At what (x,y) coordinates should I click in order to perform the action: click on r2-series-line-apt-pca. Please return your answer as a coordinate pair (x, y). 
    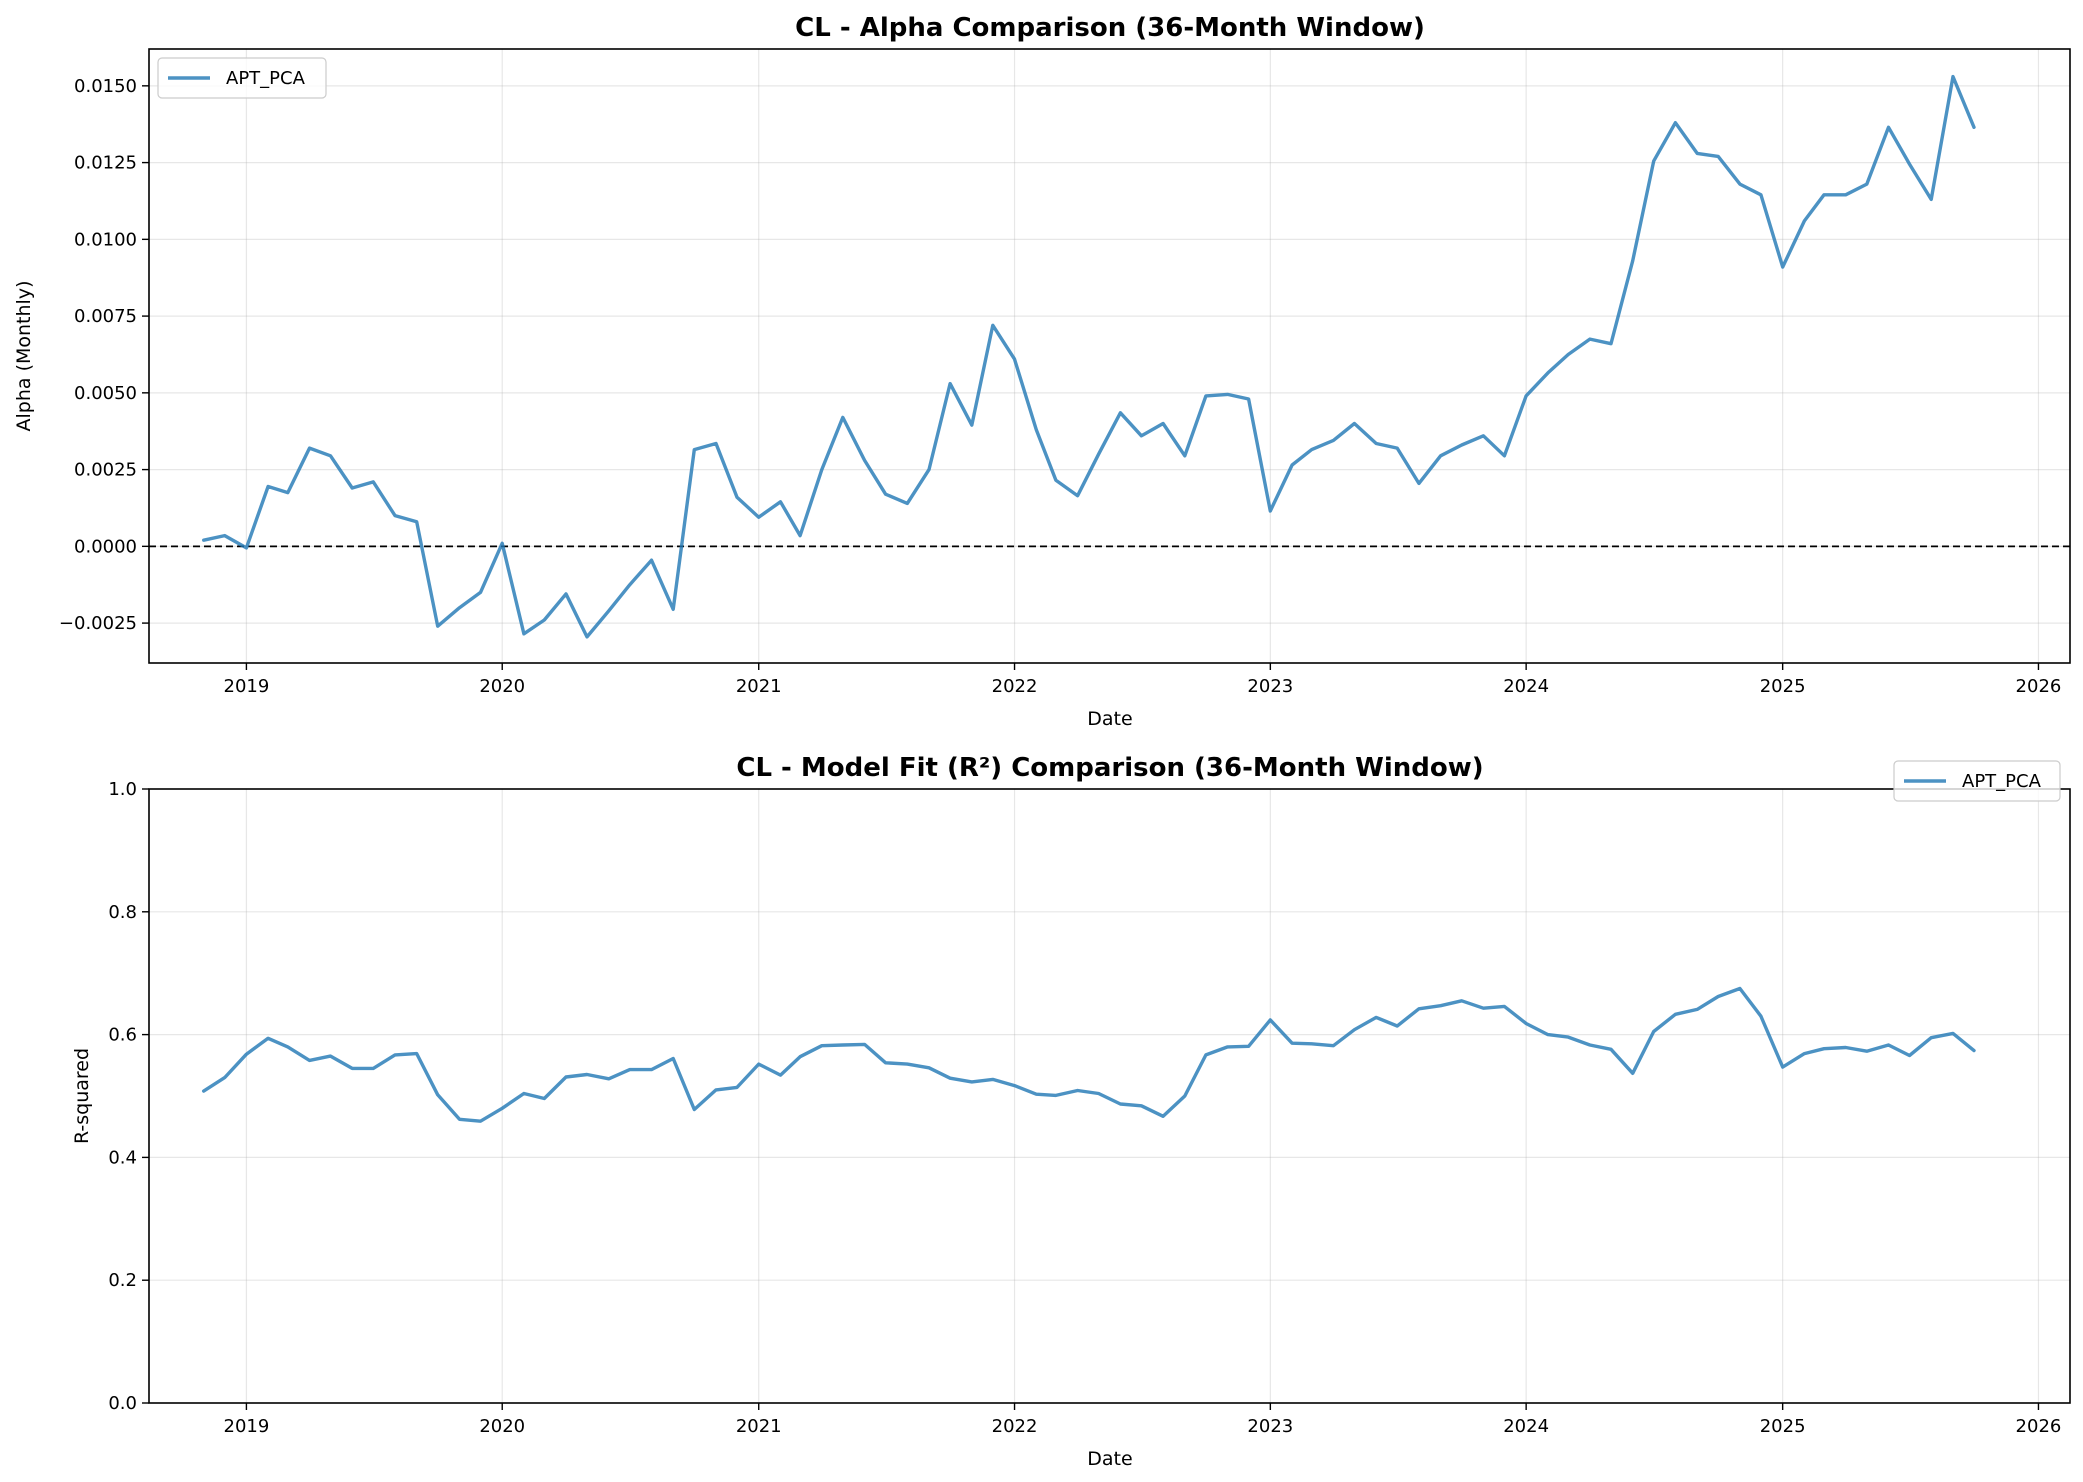
    Looking at the image, I should click on (1088, 1054).